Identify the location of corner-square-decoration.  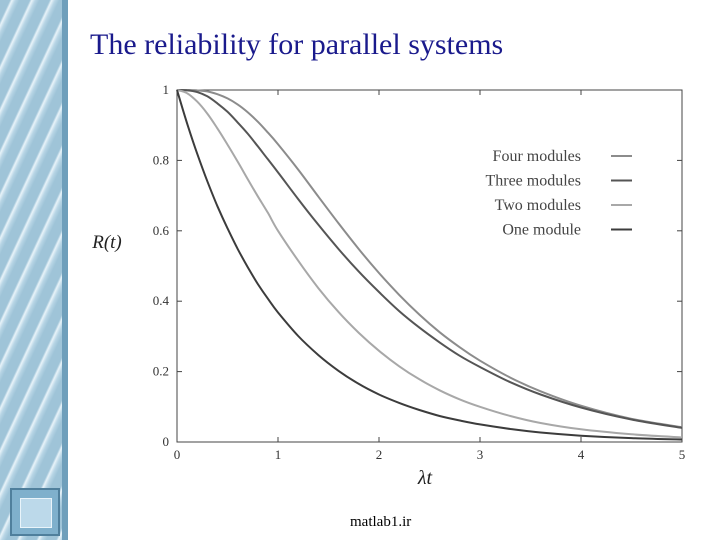
(35, 512).